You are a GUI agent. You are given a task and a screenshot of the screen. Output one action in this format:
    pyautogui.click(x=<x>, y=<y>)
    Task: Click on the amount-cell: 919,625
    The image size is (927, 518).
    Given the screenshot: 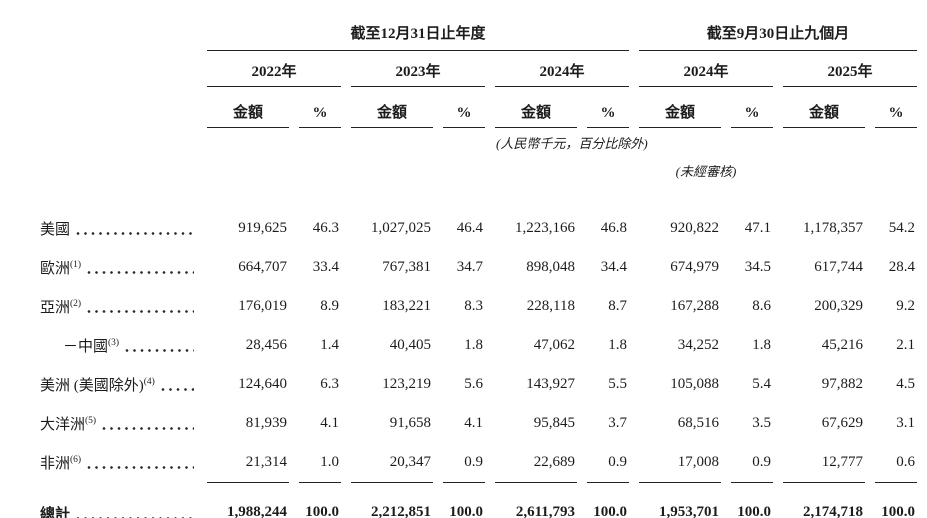 What is the action you would take?
    pyautogui.click(x=262, y=228)
    